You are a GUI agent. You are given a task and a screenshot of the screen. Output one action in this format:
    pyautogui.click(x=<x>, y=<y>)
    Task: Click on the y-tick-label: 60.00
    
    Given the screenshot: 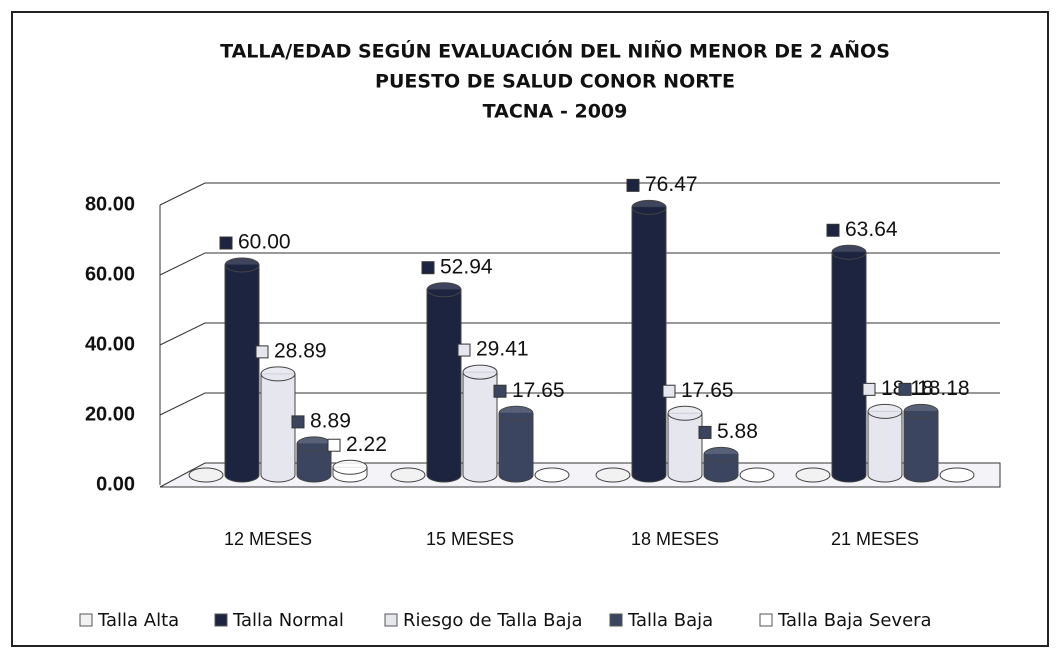 What is the action you would take?
    pyautogui.click(x=110, y=274)
    